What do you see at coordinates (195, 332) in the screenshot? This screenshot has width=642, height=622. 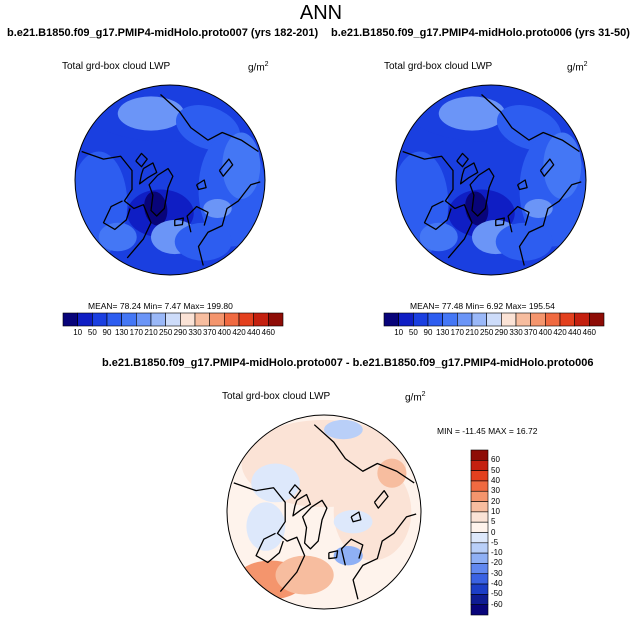 I see `panel1-colorbar-tick-label: 330` at bounding box center [195, 332].